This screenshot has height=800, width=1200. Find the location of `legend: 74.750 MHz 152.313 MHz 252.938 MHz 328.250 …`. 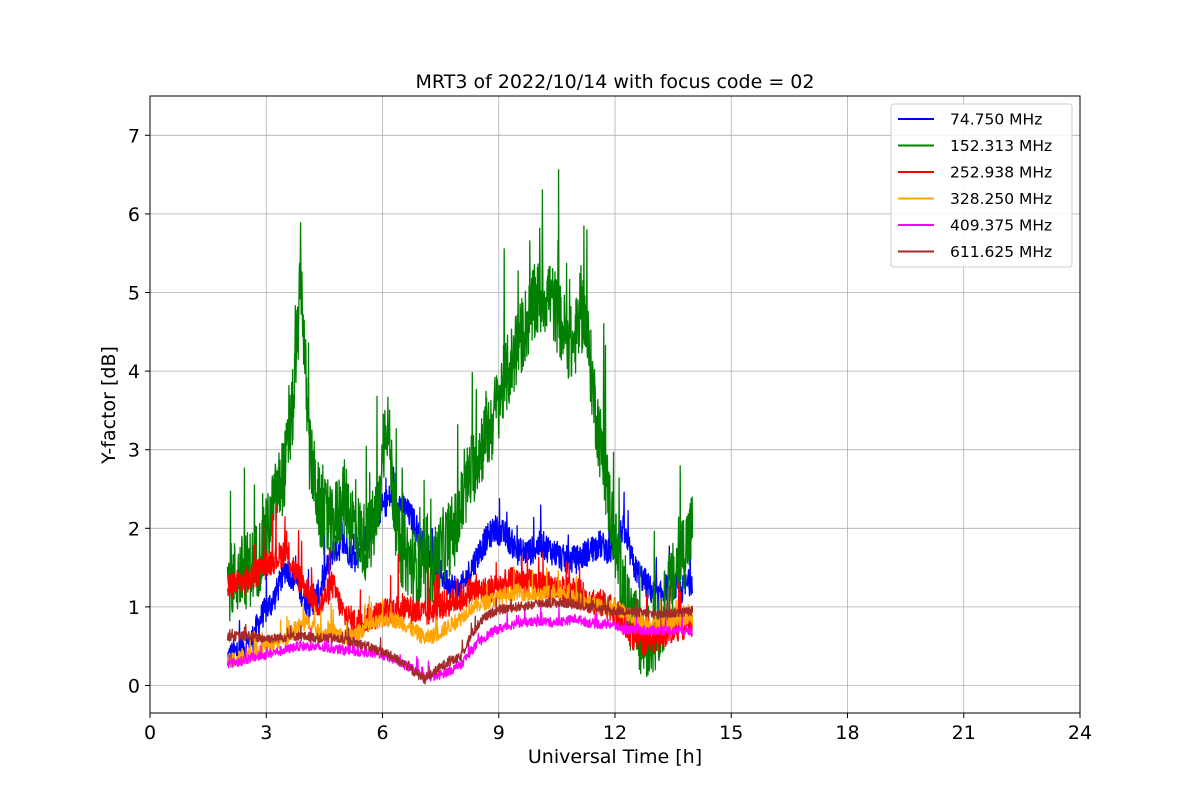

legend: 74.750 MHz 152.313 MHz 252.938 MHz 328.250 … is located at coordinates (981, 185).